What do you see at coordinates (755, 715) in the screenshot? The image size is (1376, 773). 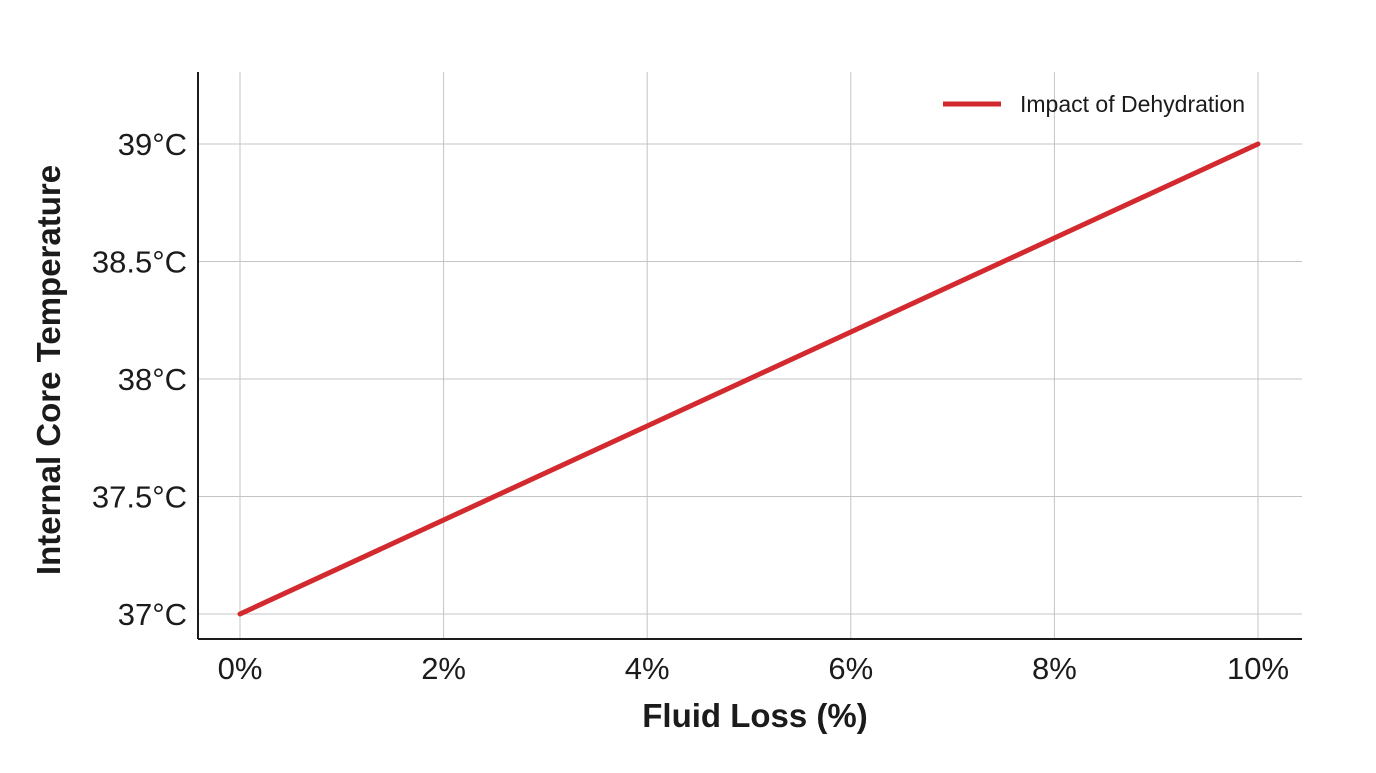 I see `x-axis-title: Fluid Loss (%)` at bounding box center [755, 715].